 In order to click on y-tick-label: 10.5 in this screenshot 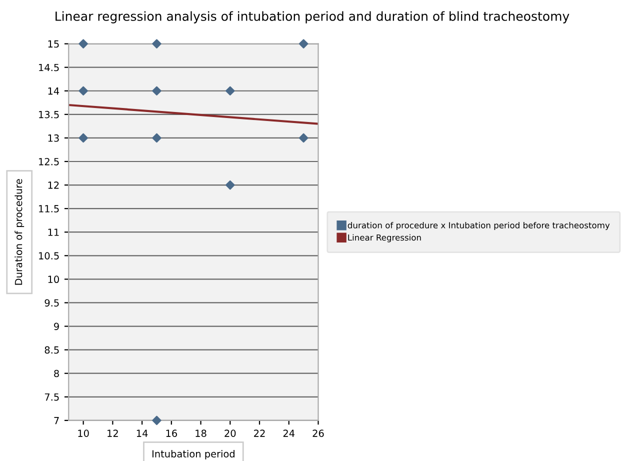, I will do `click(49, 256)`.